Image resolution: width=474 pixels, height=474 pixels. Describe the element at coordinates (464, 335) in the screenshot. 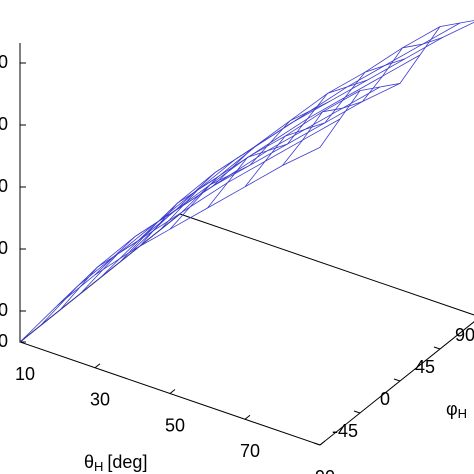

I see `y-tick-label: 90` at that location.